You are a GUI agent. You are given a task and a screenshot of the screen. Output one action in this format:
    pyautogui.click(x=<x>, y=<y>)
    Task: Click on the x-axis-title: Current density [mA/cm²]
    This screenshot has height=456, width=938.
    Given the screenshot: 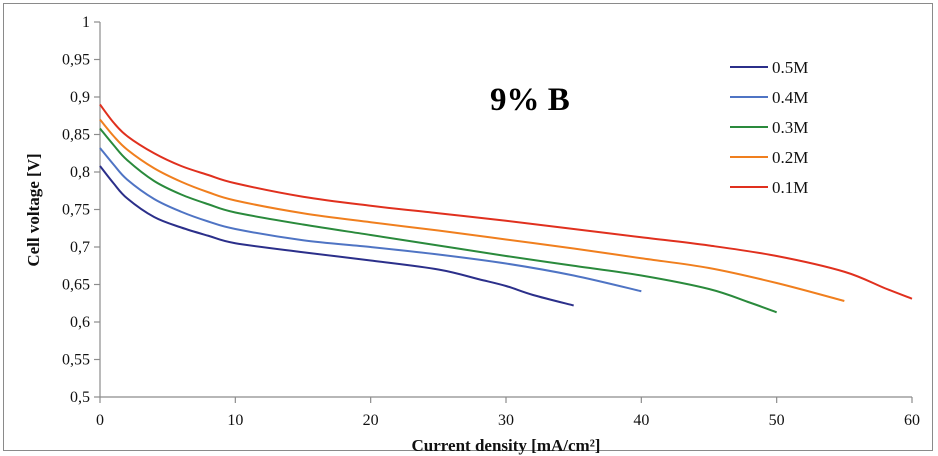 What is the action you would take?
    pyautogui.click(x=506, y=445)
    